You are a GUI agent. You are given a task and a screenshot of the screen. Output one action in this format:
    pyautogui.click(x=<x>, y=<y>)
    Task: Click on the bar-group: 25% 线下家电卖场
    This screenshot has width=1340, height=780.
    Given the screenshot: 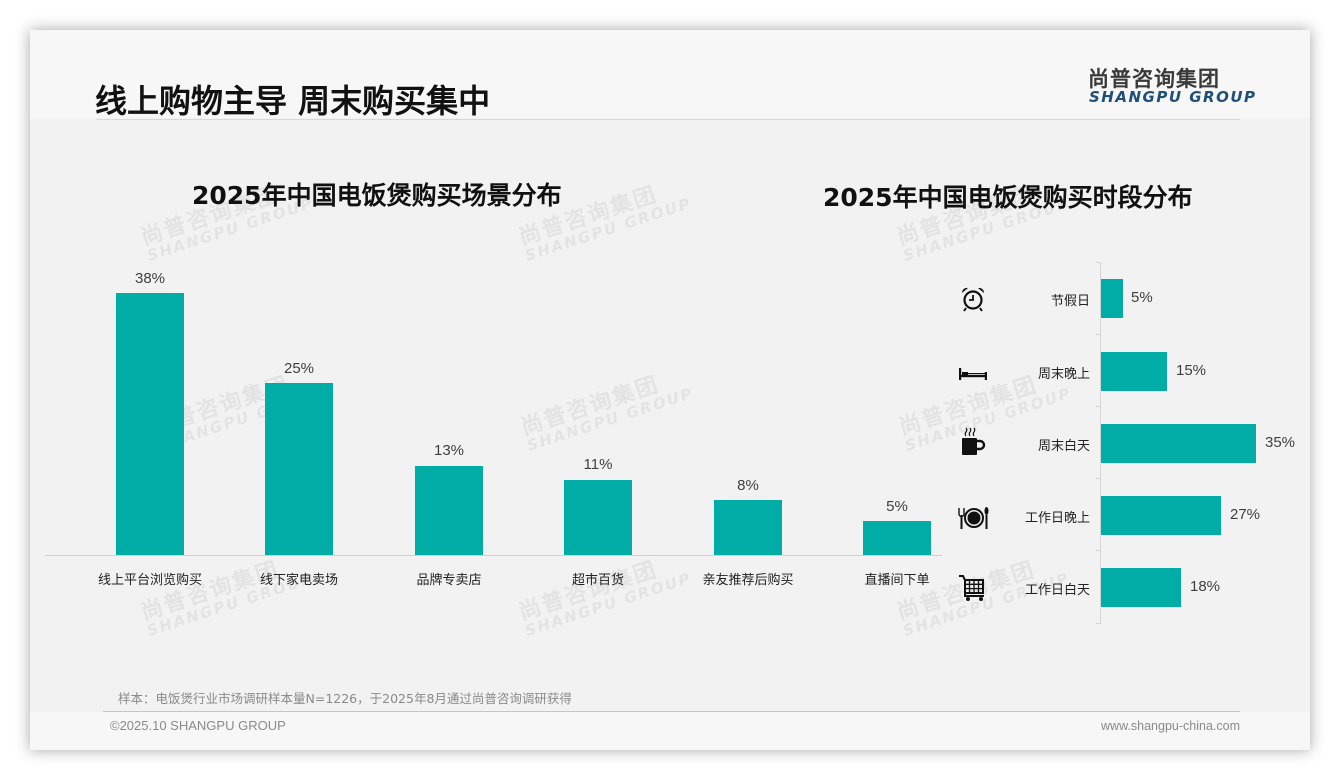 What is the action you would take?
    pyautogui.click(x=299, y=430)
    